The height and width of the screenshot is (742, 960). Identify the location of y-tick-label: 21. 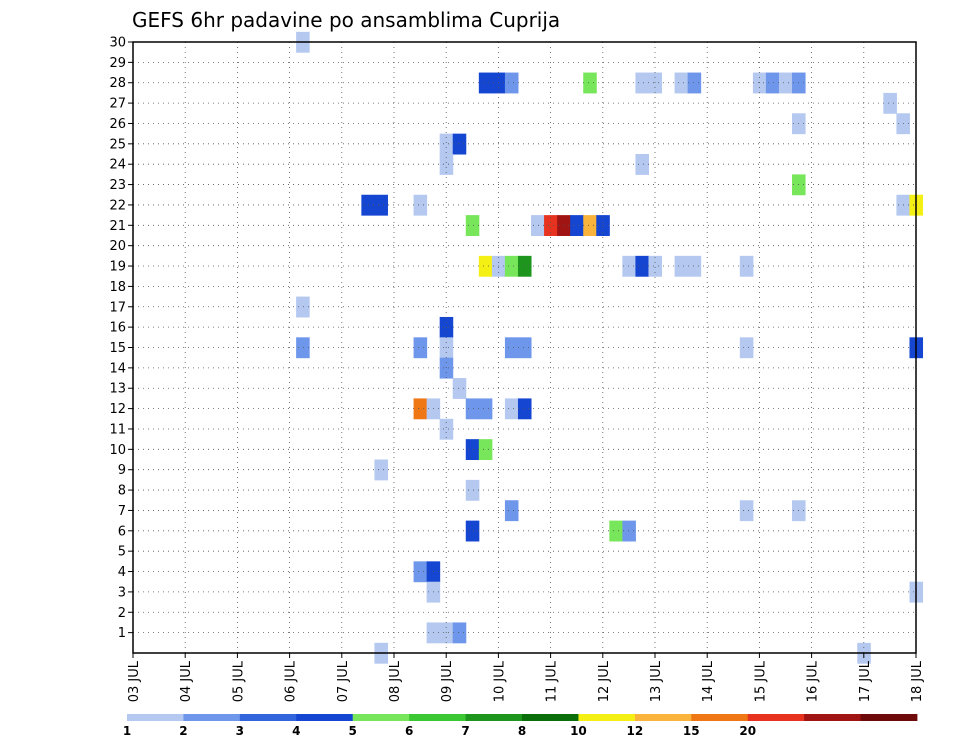
(117, 226).